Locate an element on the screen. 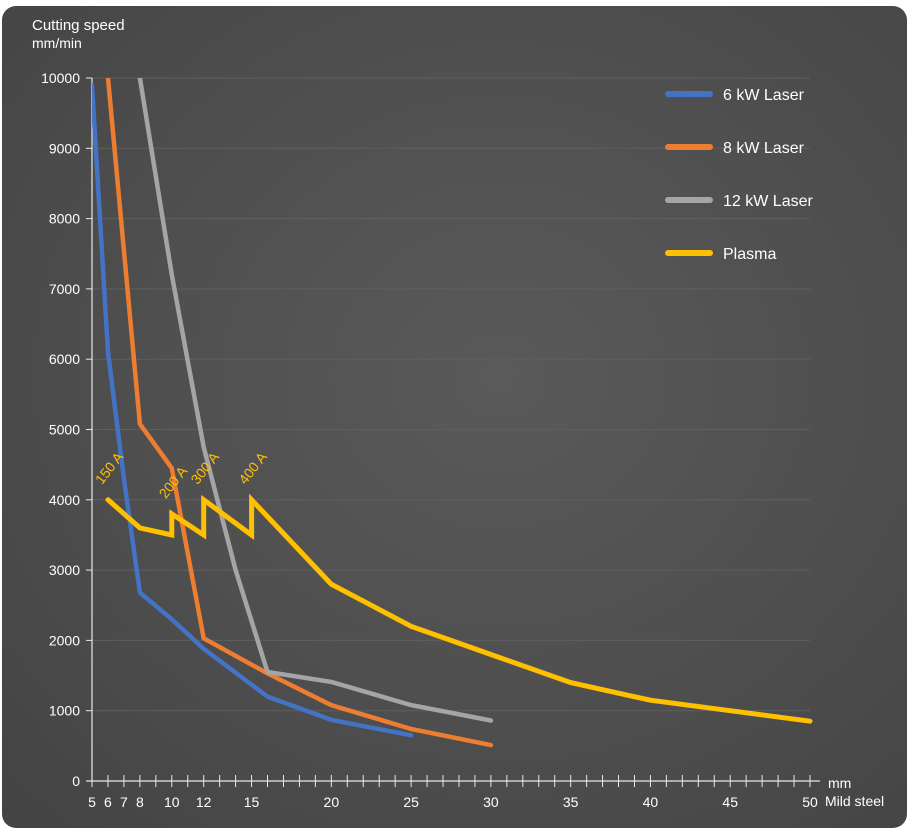  annotation-300-a: 300 A is located at coordinates (204, 468).